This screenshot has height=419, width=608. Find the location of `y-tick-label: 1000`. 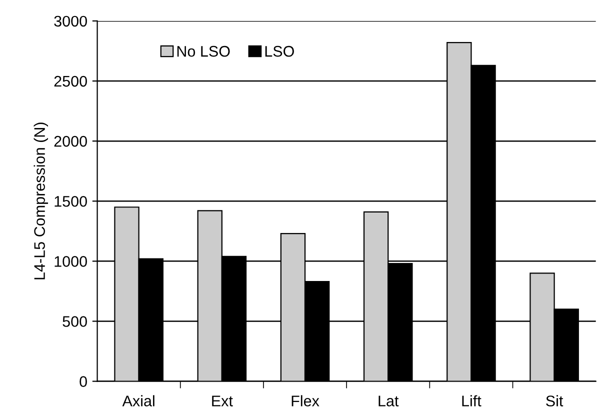

y-tick-label: 1000 is located at coordinates (70, 261).